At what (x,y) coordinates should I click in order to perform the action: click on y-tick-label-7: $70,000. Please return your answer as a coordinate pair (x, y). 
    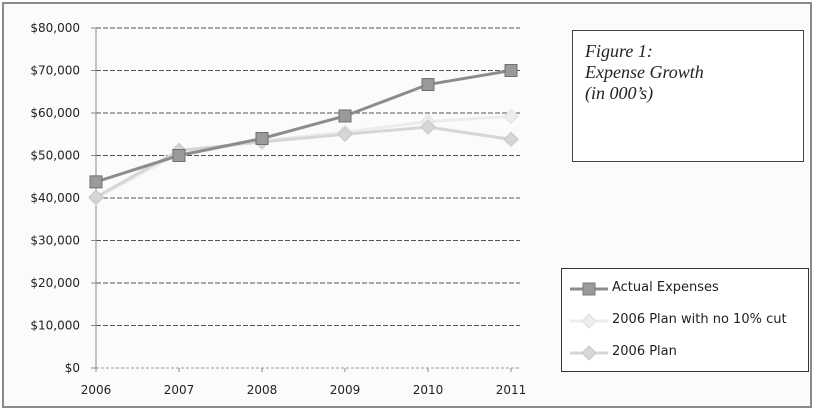
    Looking at the image, I should click on (55, 71).